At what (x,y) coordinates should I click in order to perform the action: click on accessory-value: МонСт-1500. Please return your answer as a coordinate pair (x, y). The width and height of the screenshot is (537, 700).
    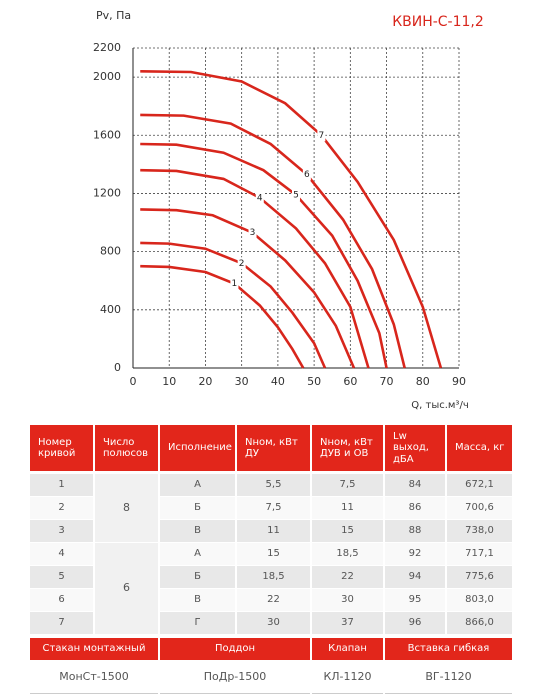
    Looking at the image, I should click on (94, 678).